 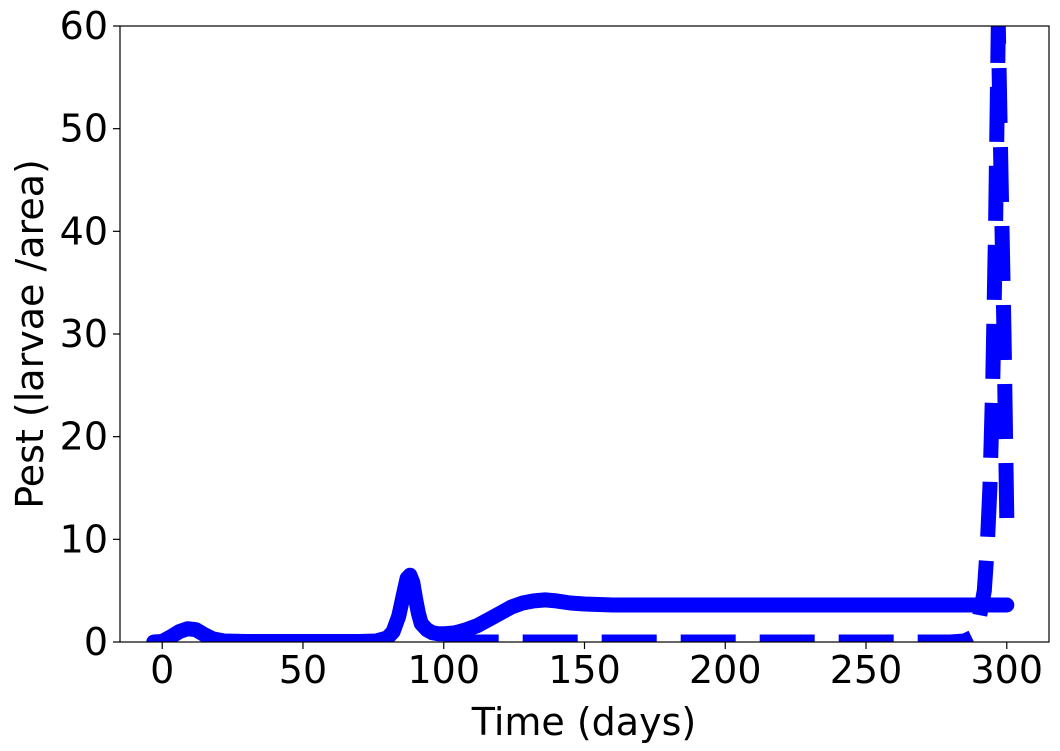 I want to click on x-tick-label: 250, so click(x=866, y=670).